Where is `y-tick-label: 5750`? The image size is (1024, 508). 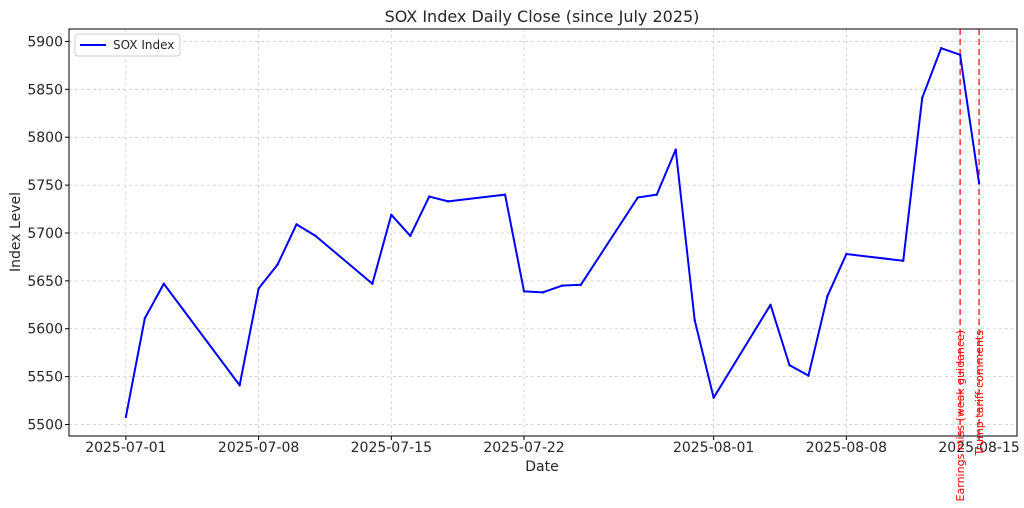 y-tick-label: 5750 is located at coordinates (45, 186).